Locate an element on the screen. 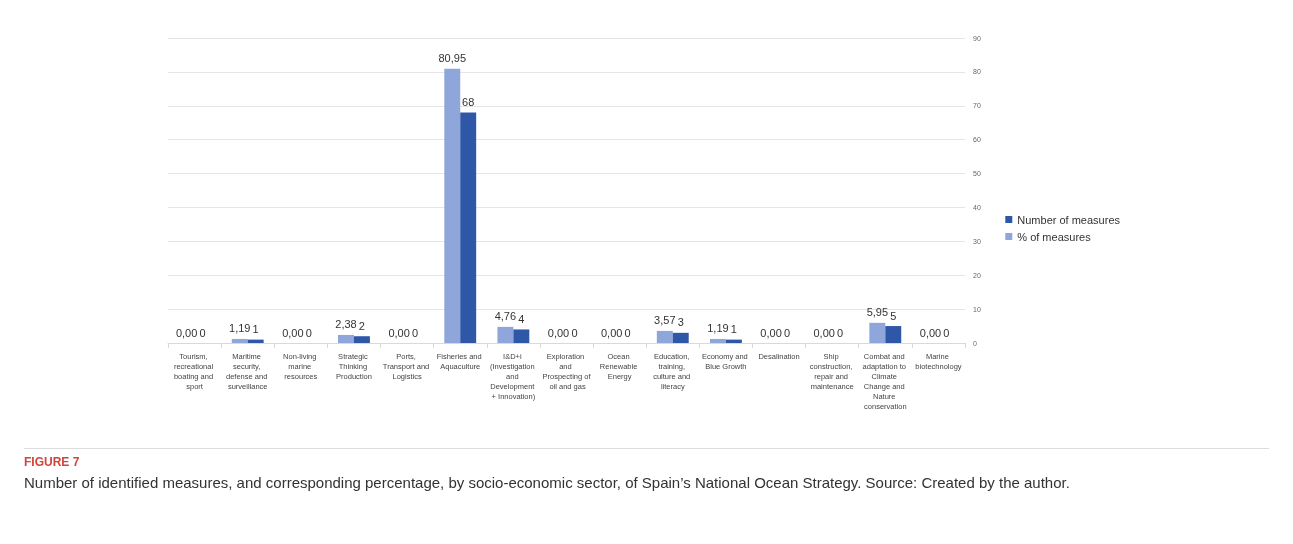 The height and width of the screenshot is (544, 1293). data-label: 68 is located at coordinates (468, 102).